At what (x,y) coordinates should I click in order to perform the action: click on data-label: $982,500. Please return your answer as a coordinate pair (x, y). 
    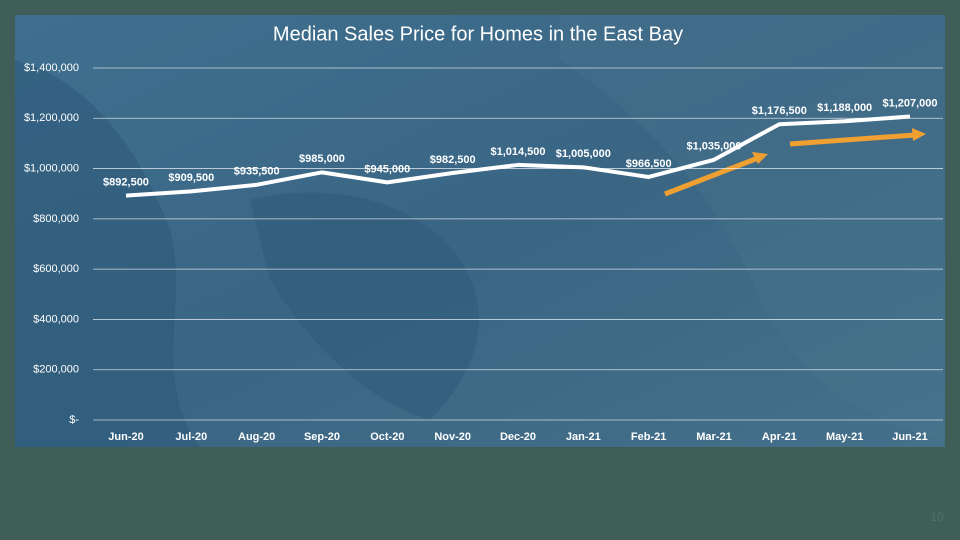
    Looking at the image, I should click on (453, 160).